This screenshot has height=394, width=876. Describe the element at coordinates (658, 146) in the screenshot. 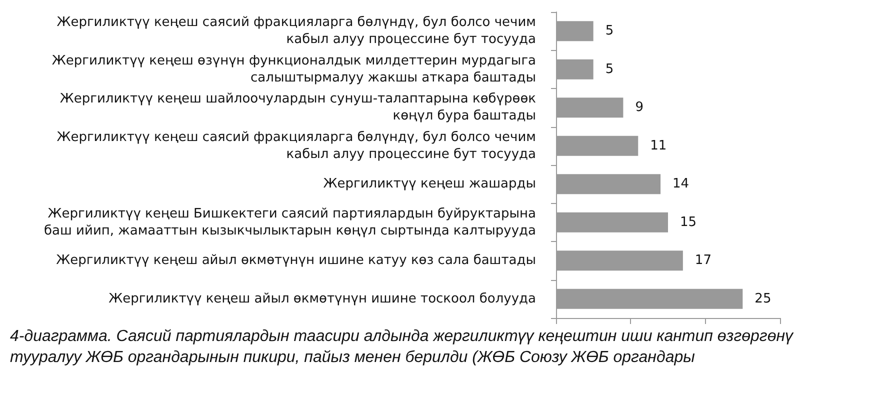

I see `data-label: 11` at that location.